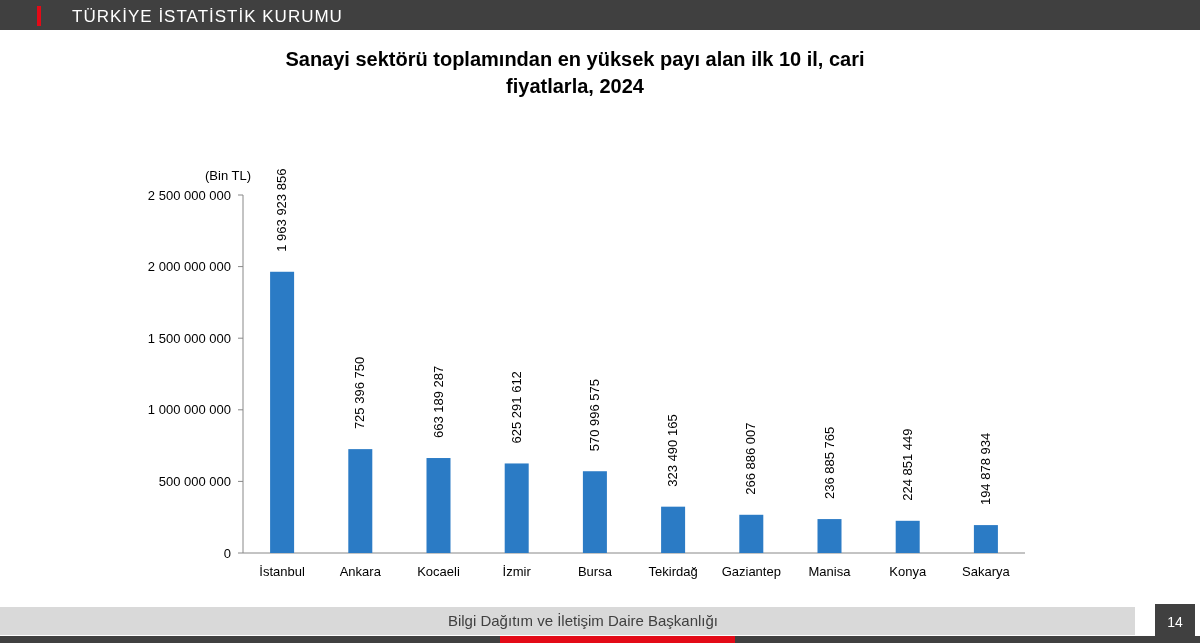 This screenshot has height=643, width=1200. Describe the element at coordinates (228, 175) in the screenshot. I see `y-axis-title: (Bin TL)` at that location.